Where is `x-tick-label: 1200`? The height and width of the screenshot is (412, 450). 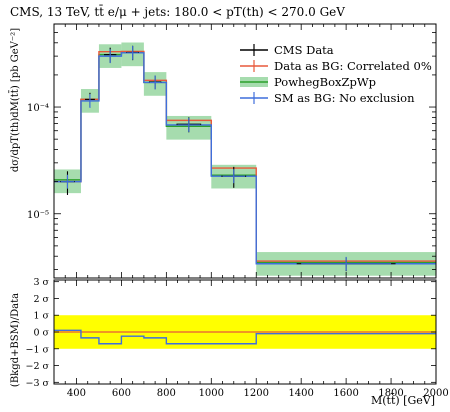 x-tick-label: 1200 is located at coordinates (256, 393).